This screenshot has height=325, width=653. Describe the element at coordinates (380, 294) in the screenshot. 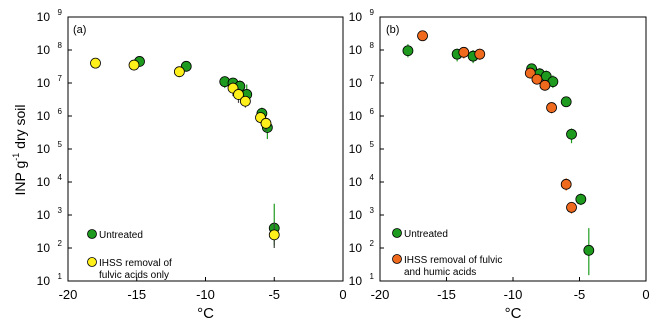

I see `panel-b-x-tick-label-0: -20` at that location.